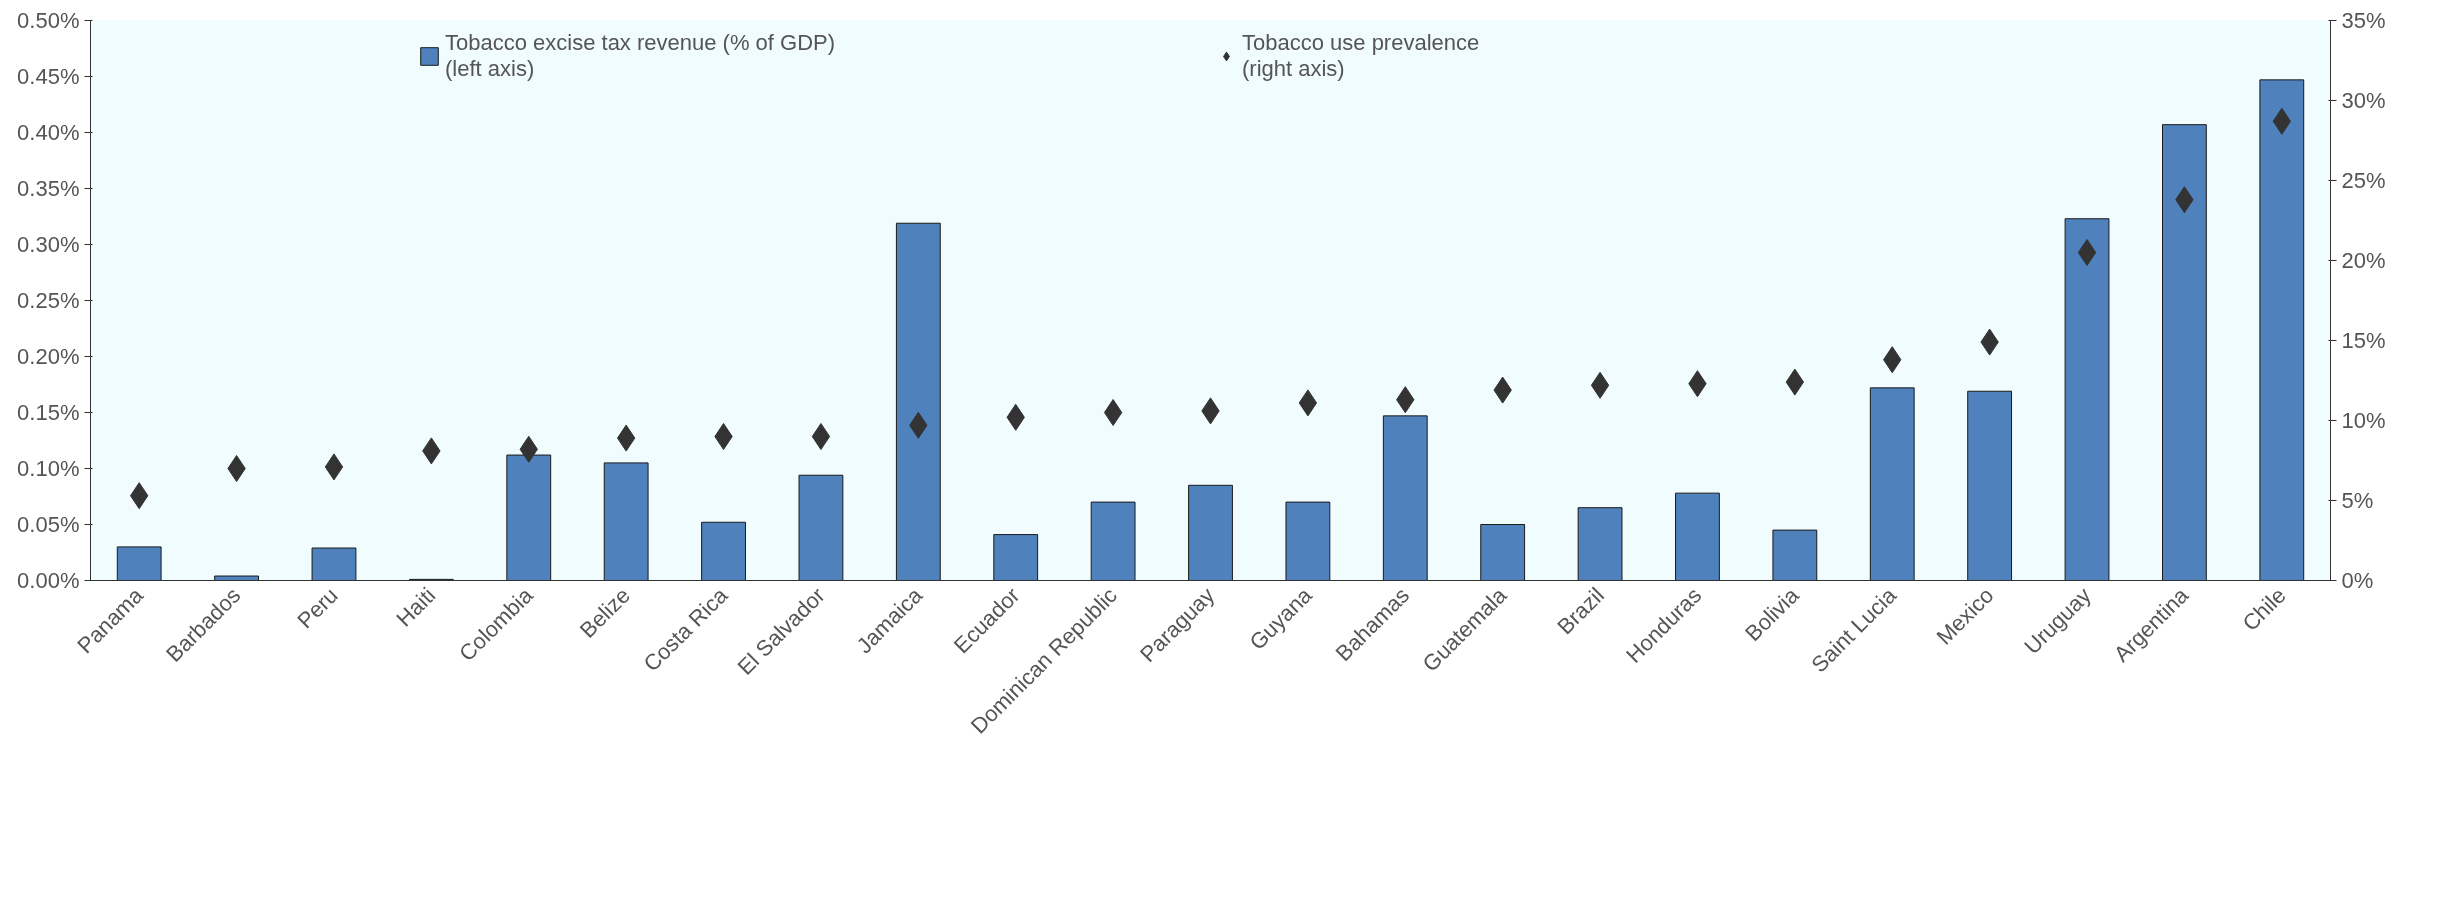 This screenshot has width=2443, height=904. What do you see at coordinates (2363, 100) in the screenshot?
I see `y2-tick-label: 30%` at bounding box center [2363, 100].